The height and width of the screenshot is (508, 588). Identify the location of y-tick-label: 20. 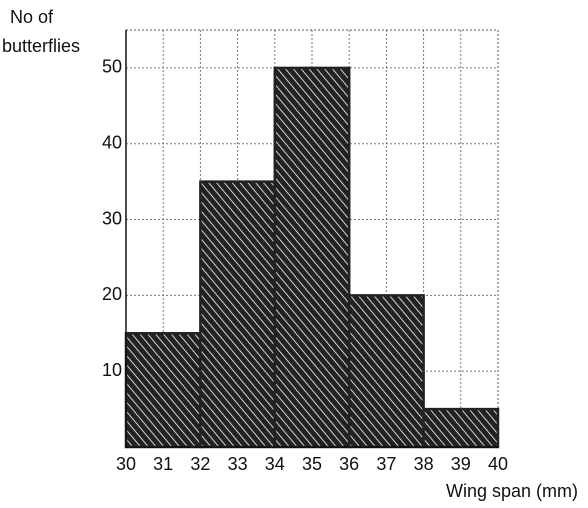
(112, 294).